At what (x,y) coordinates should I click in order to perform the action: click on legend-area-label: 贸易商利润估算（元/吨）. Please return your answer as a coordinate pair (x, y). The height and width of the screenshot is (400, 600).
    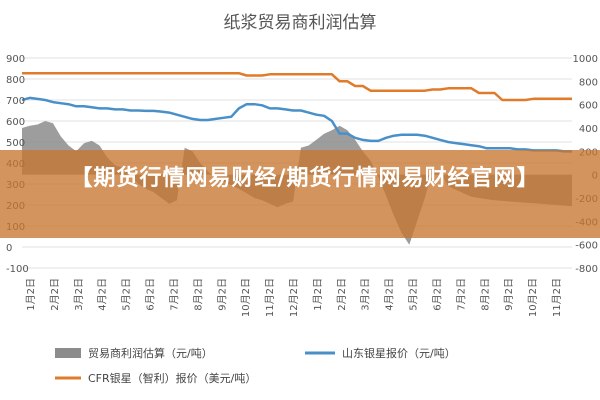
    Looking at the image, I should click on (150, 353).